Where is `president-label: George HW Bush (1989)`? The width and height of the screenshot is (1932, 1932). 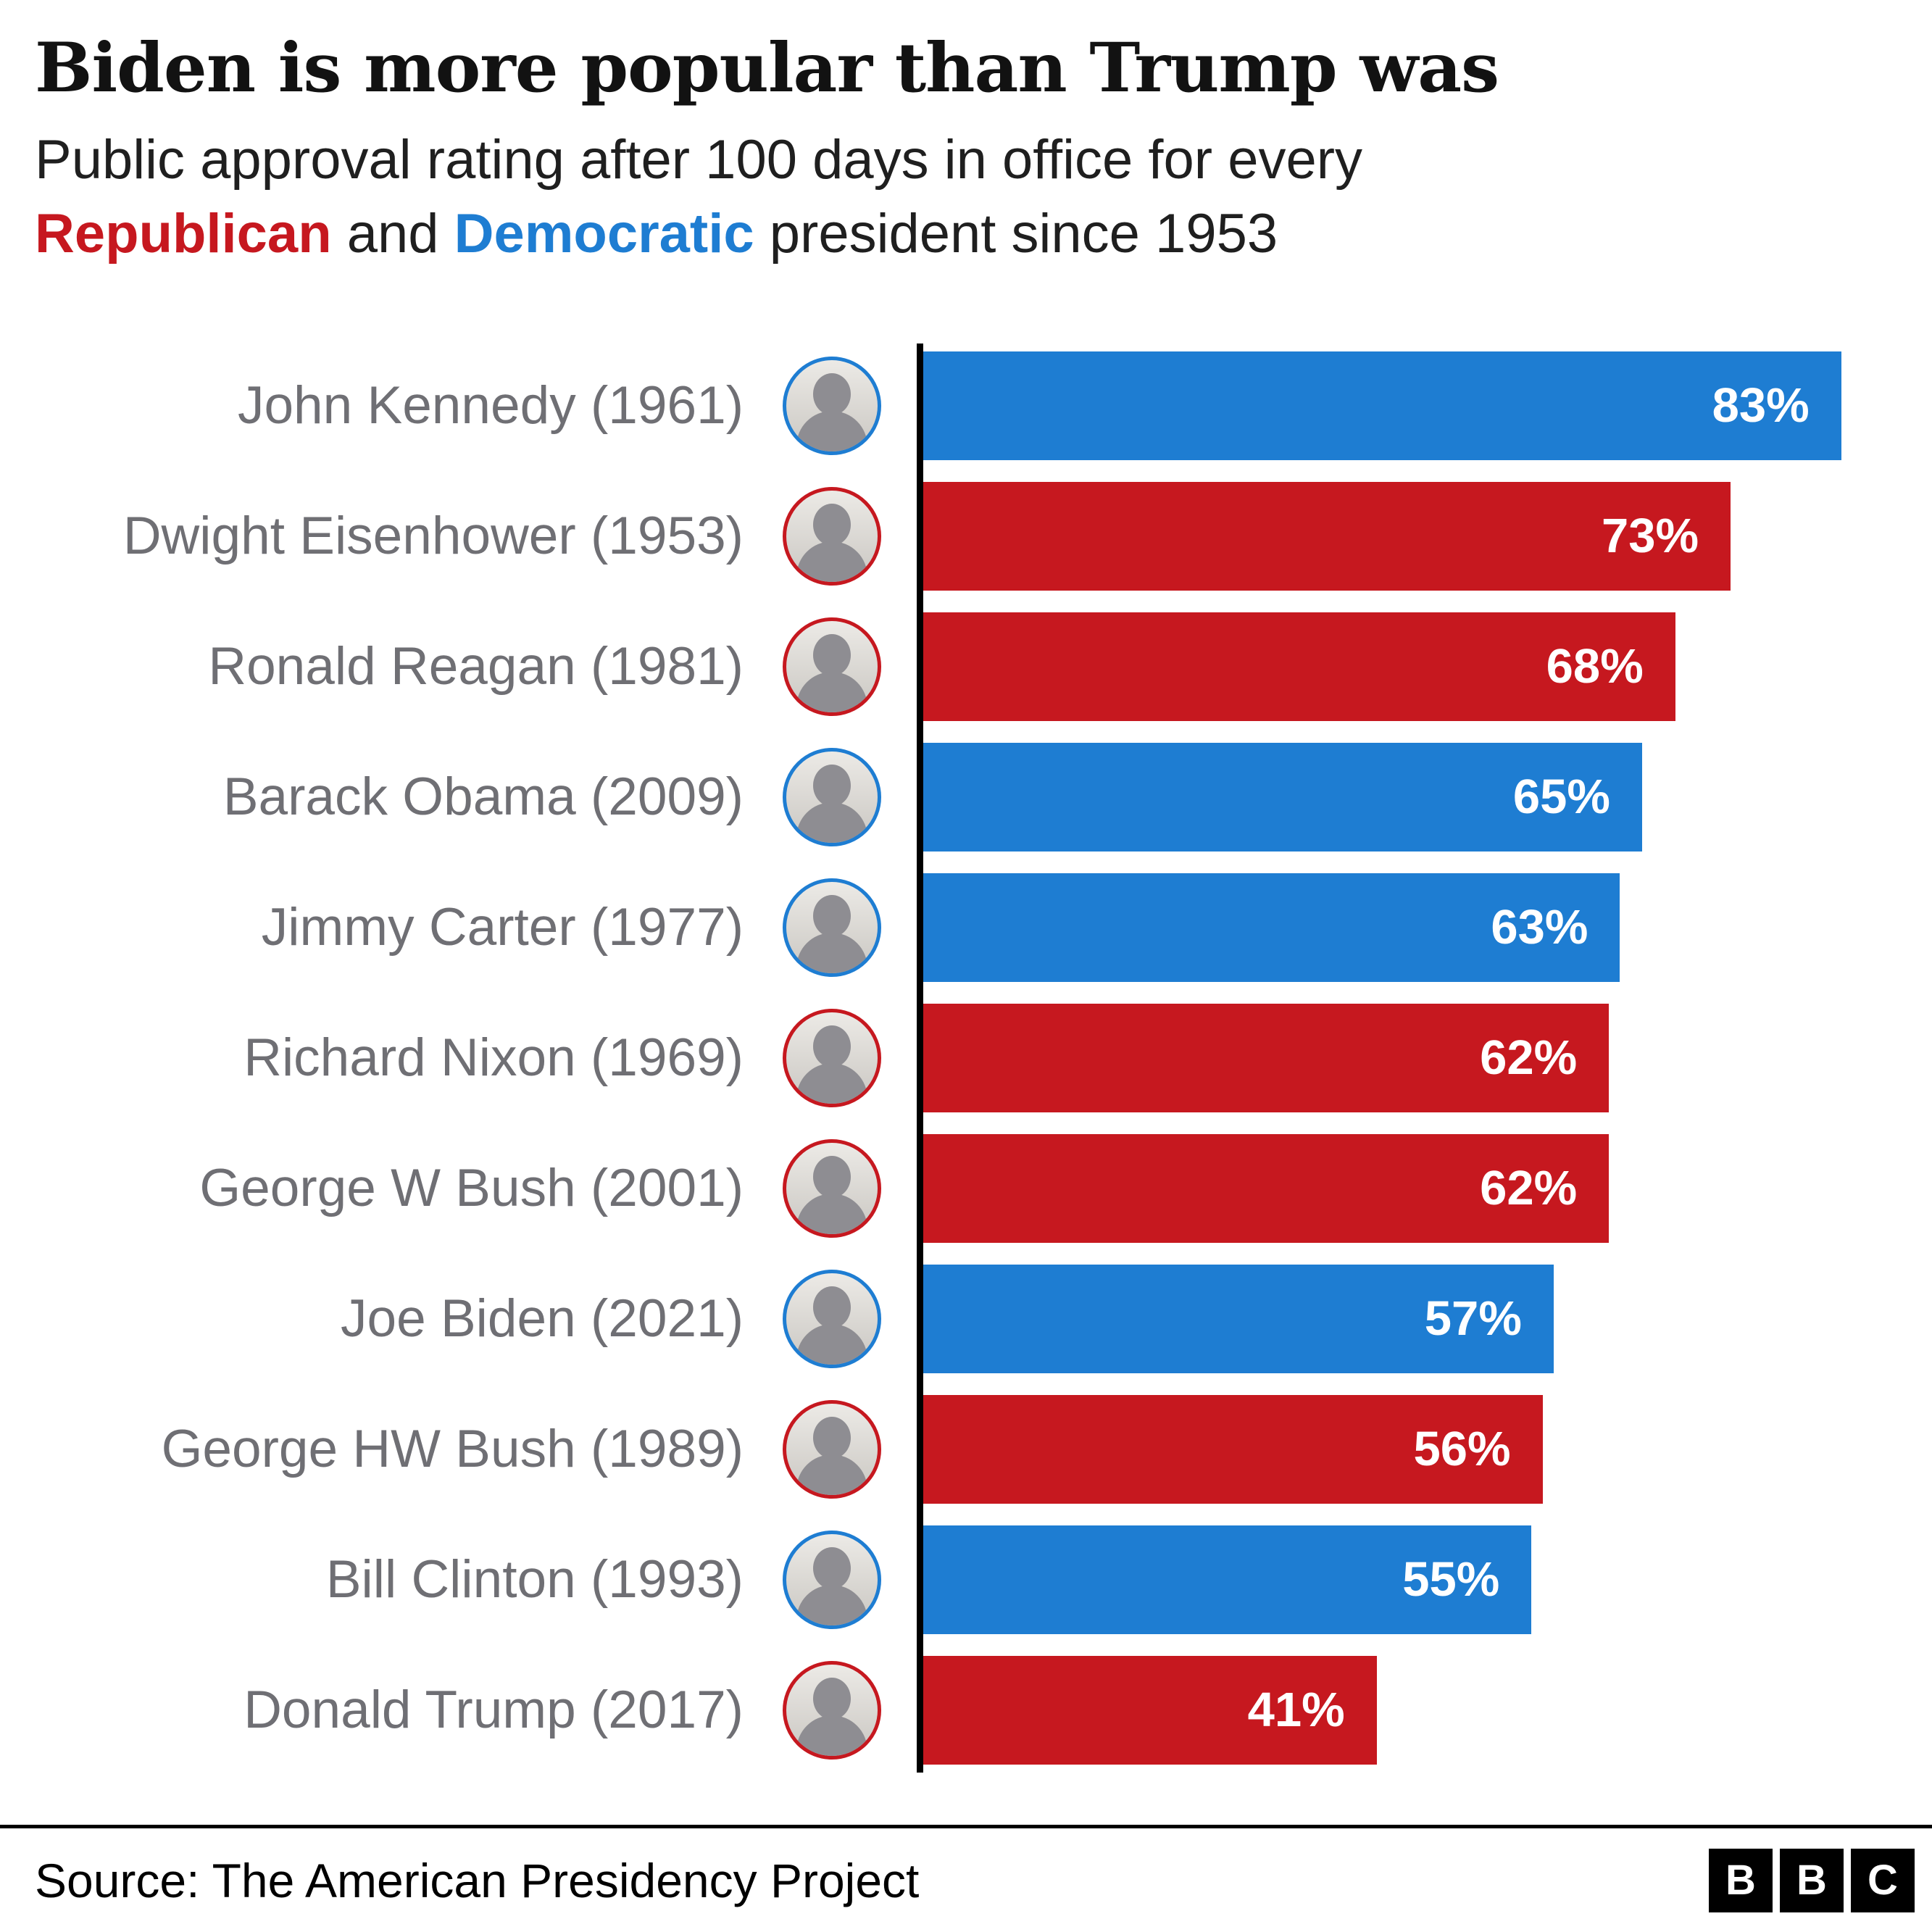
president-label: George HW Bush (1989) is located at coordinates (453, 1450).